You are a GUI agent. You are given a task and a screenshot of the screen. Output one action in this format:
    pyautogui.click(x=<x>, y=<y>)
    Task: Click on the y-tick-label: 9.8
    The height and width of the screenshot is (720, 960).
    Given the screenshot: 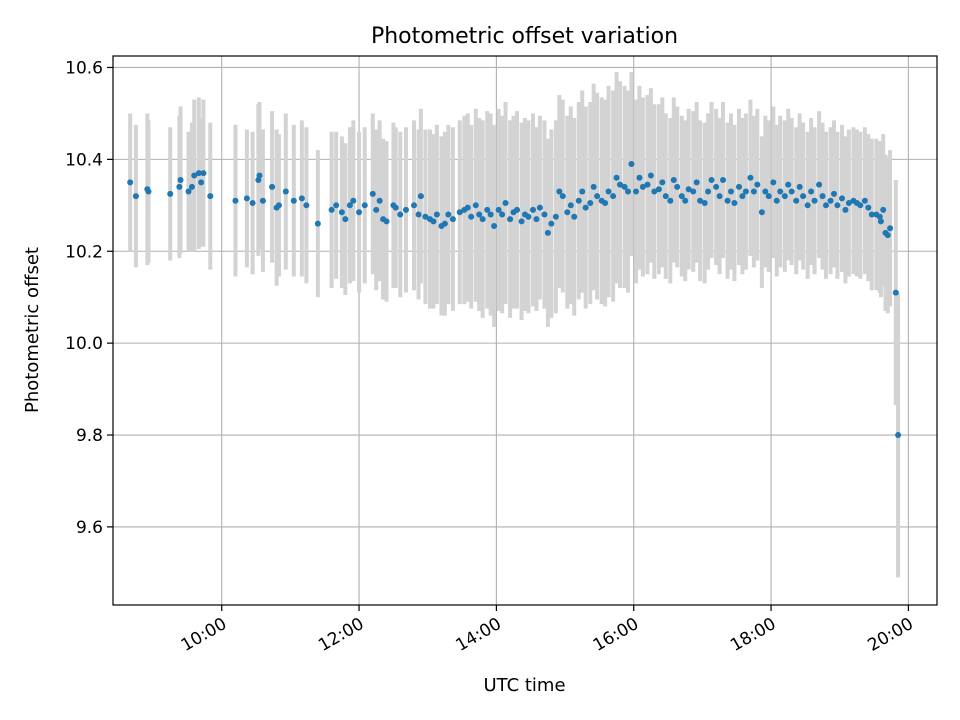 What is the action you would take?
    pyautogui.click(x=89, y=436)
    